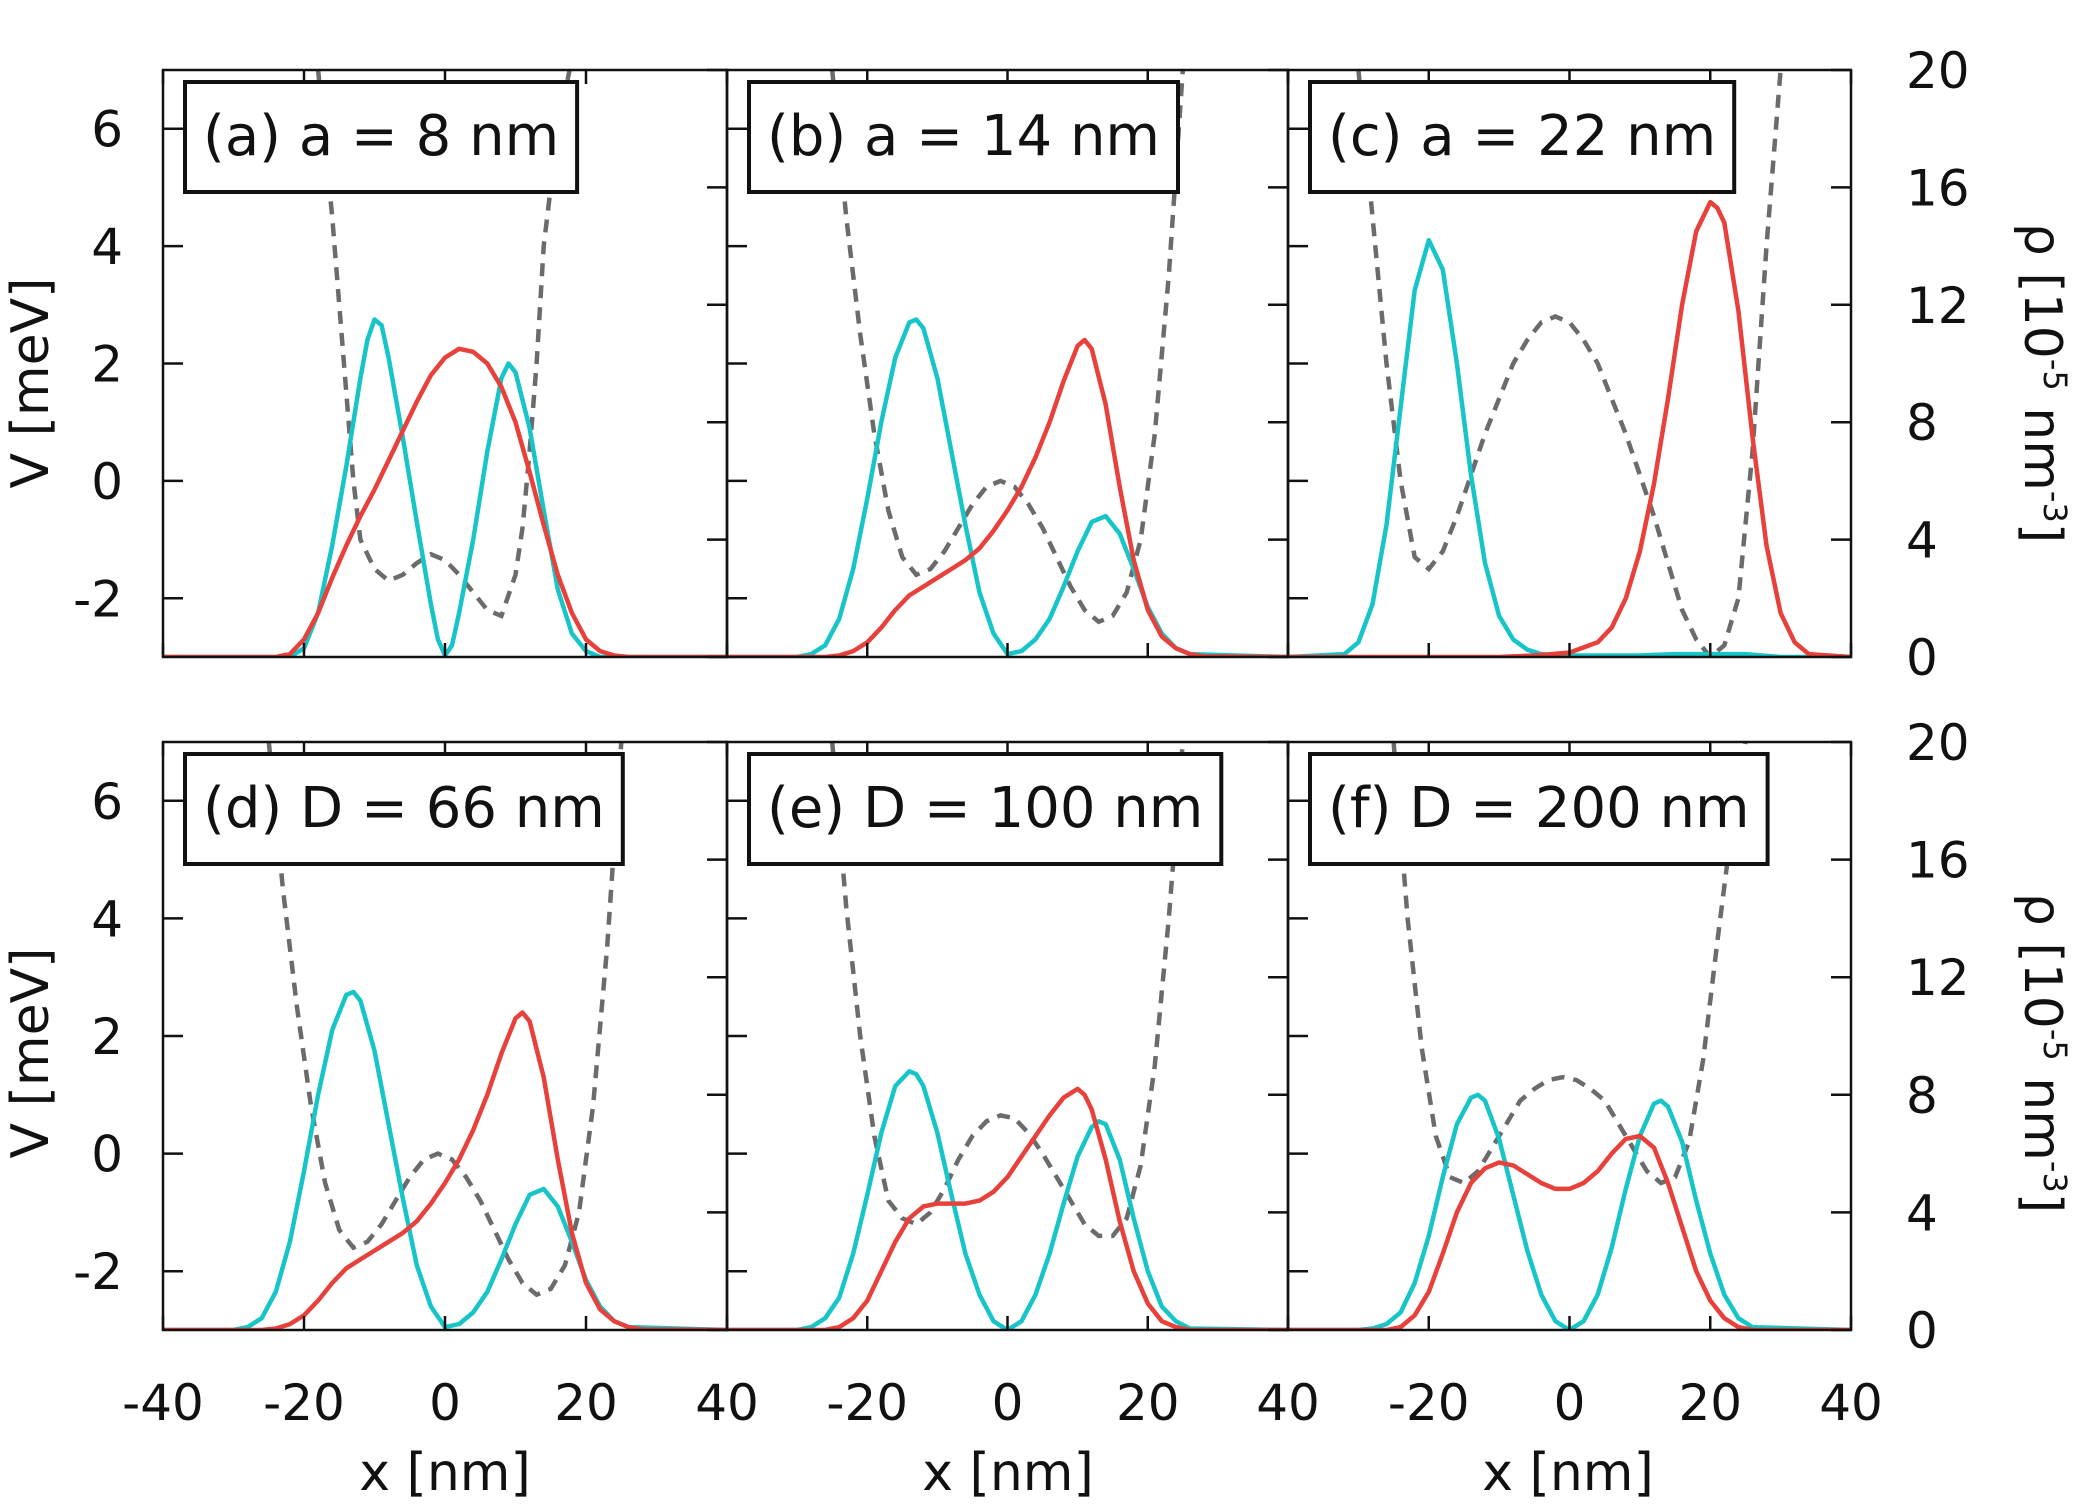  Describe the element at coordinates (31, 383) in the screenshot. I see `y-left-label-top: V [meV]` at that location.